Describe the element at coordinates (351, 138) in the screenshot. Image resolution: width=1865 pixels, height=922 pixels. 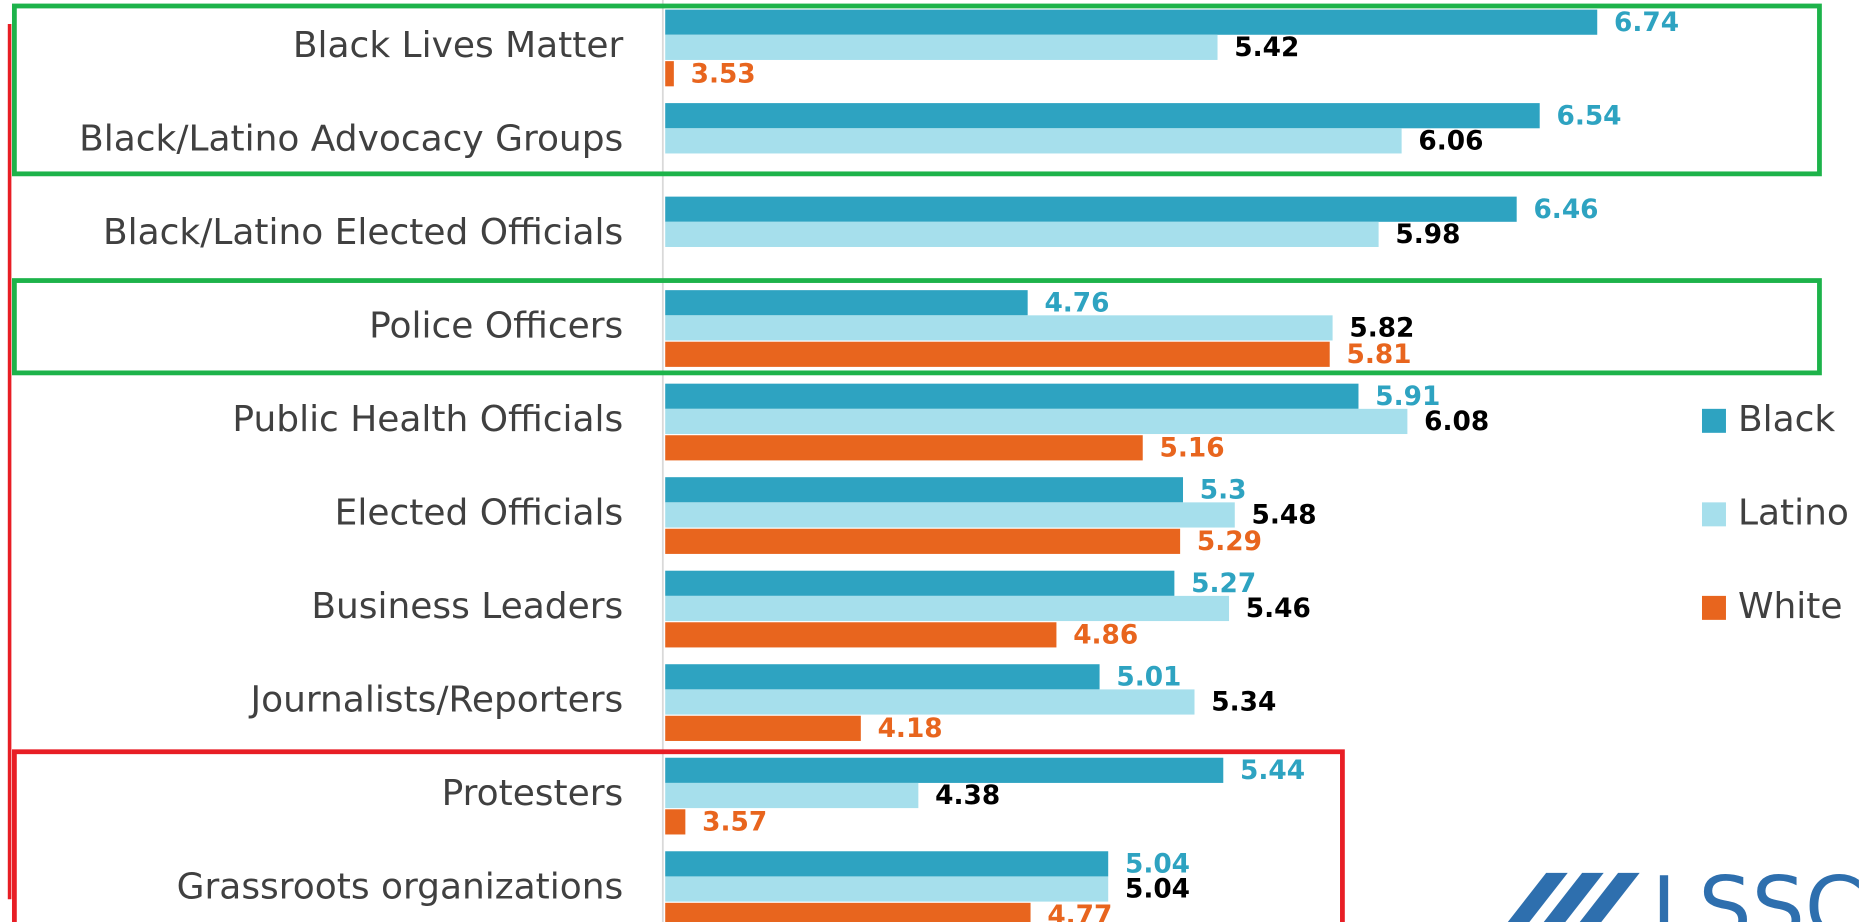
I see `category-label: Black/Latino Advocacy Groups` at that location.